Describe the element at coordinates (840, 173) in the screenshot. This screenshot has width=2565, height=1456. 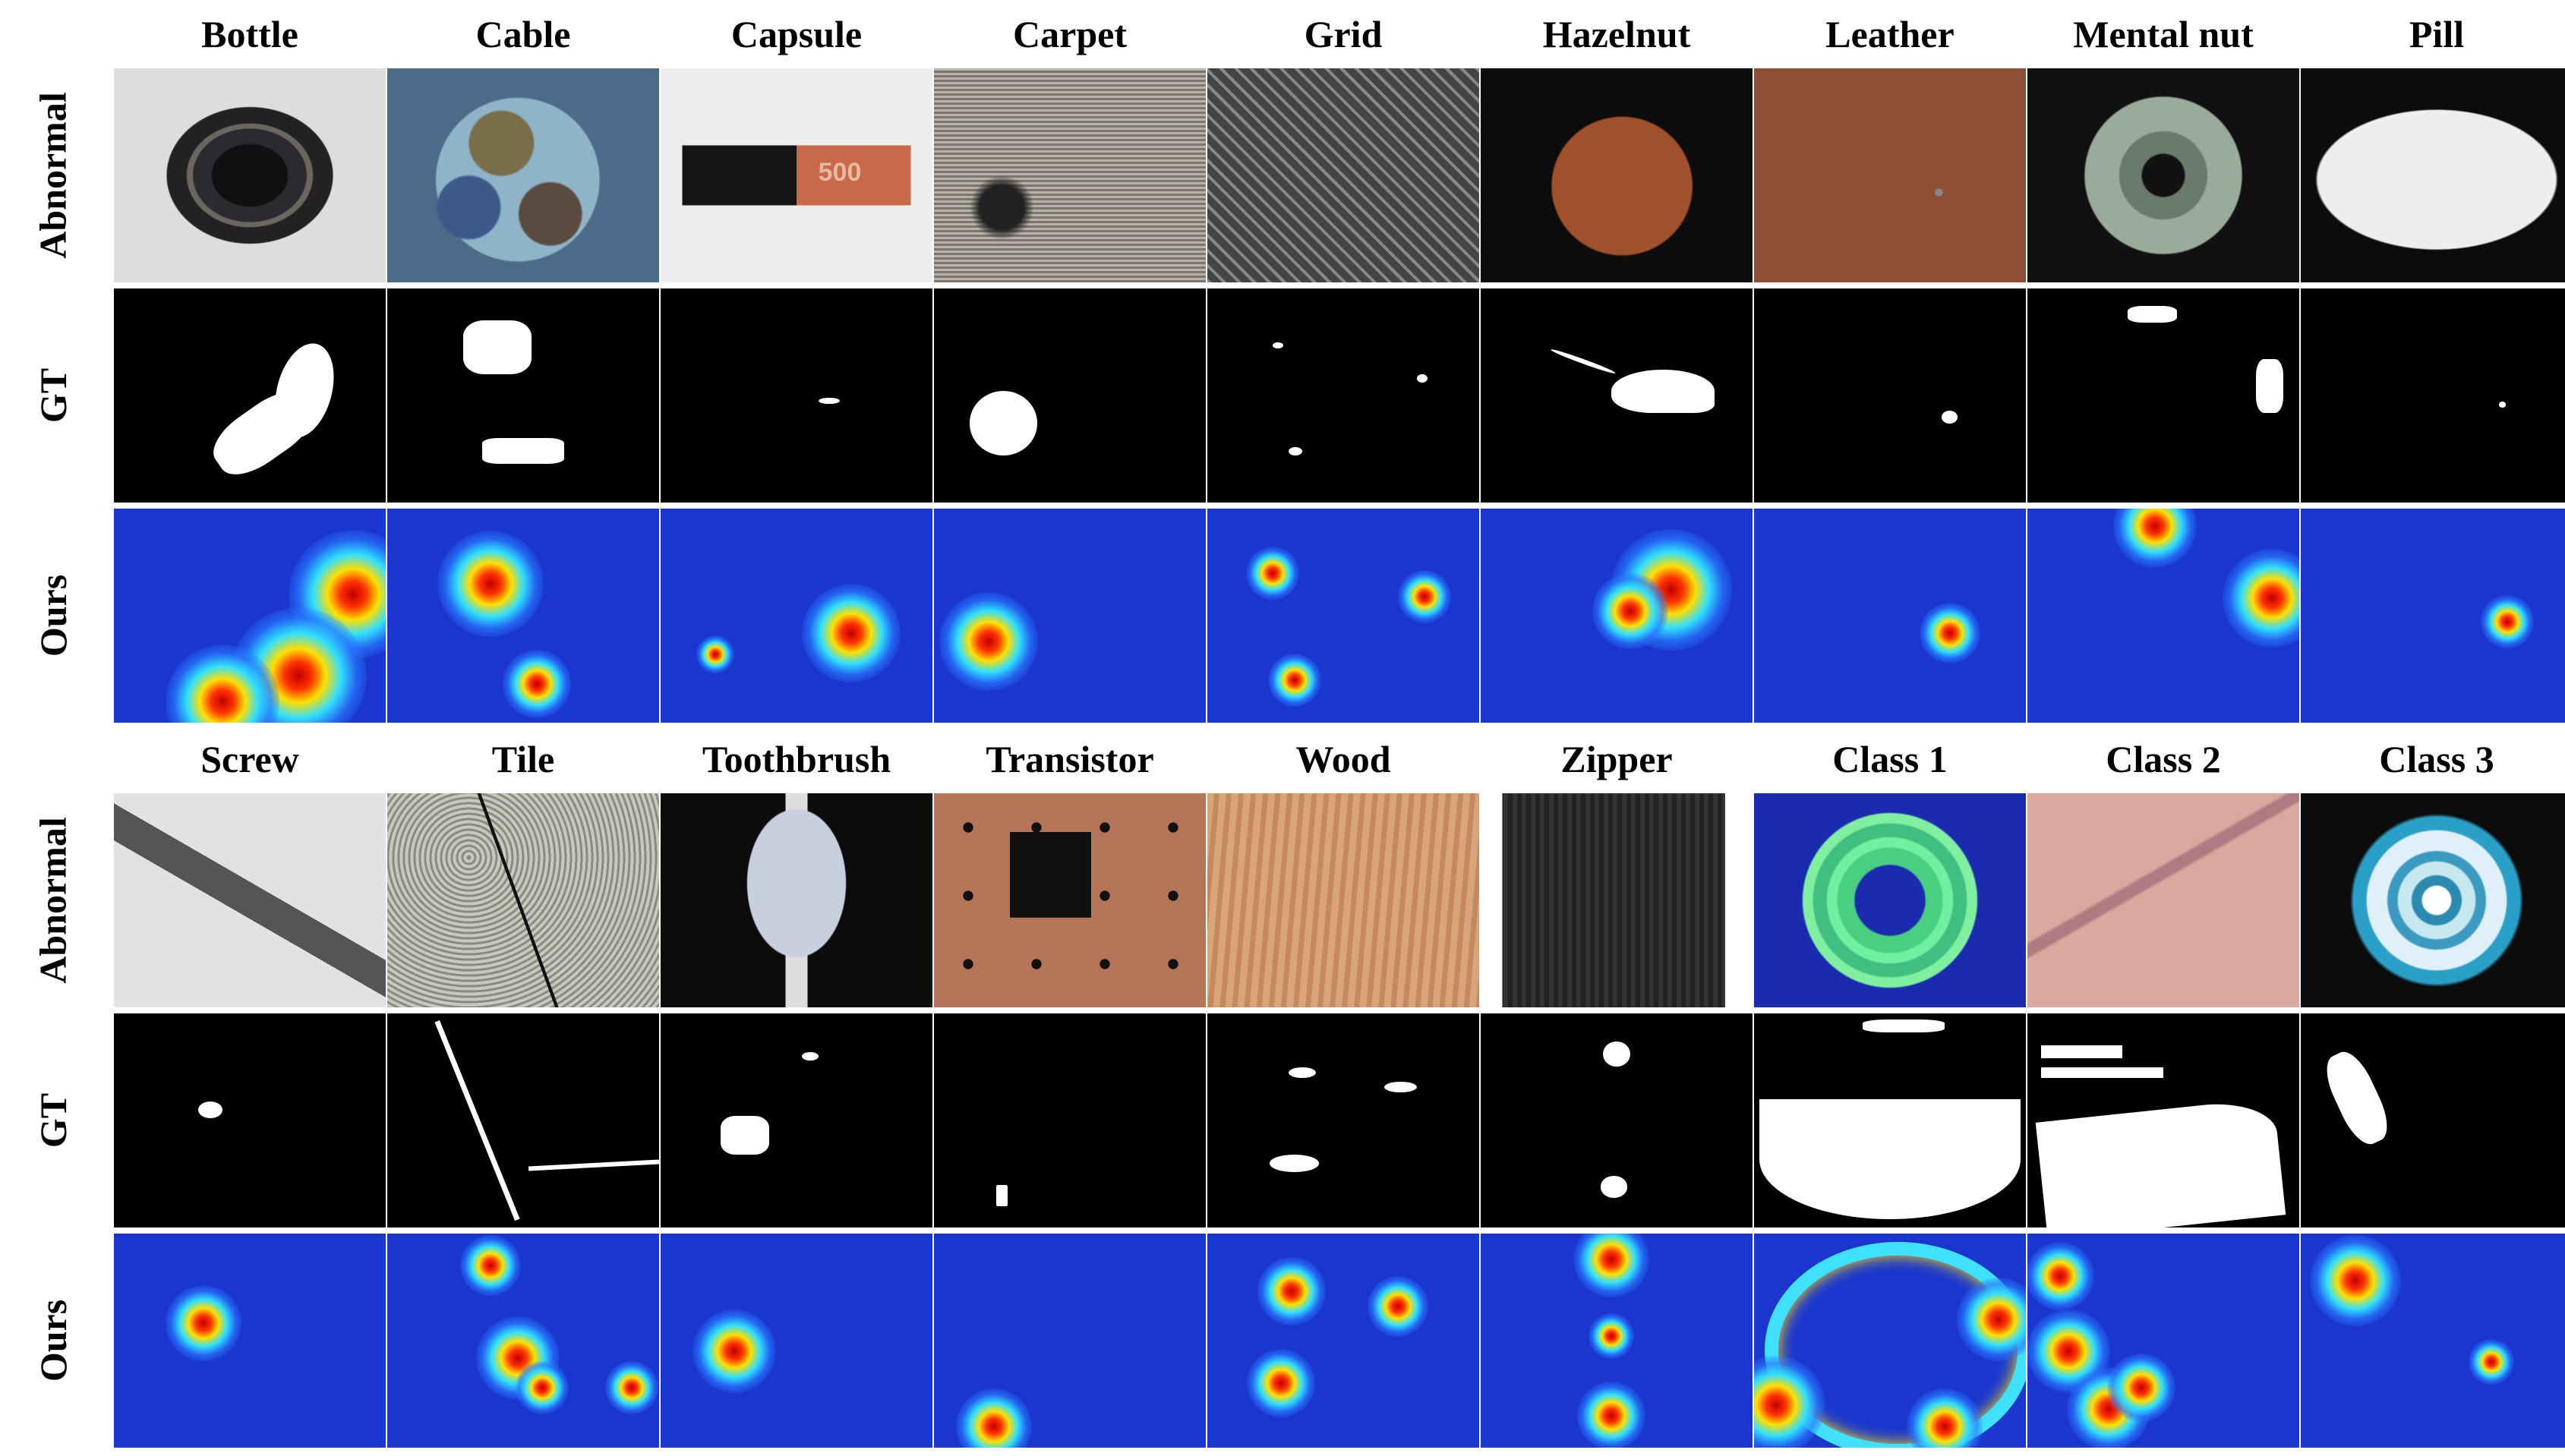
I see `capsule-print: 500` at that location.